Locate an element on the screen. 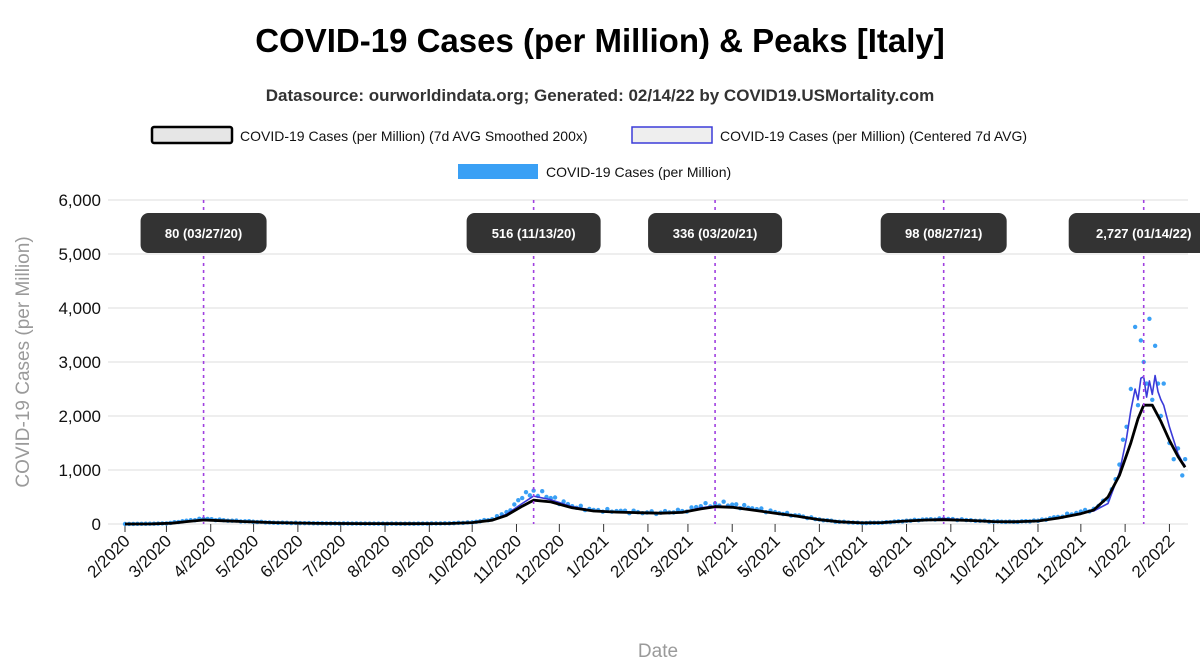 Image resolution: width=1200 pixels, height=670 pixels. y-axis: 0 1,000 2,000 3,000 4,000 5,000 6,000 is located at coordinates (79, 362).